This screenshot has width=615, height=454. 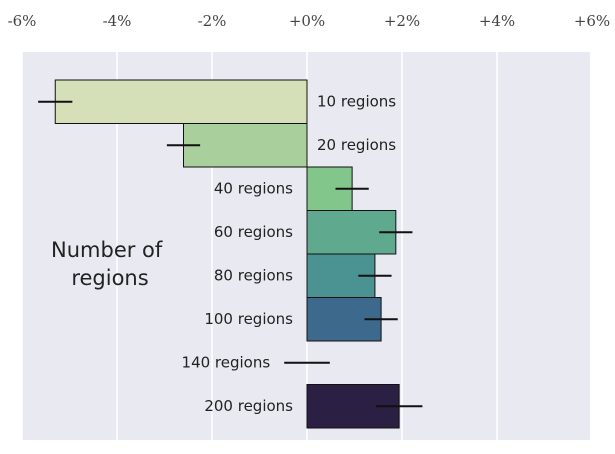 What do you see at coordinates (253, 275) in the screenshot?
I see `category-label: 80 regions` at bounding box center [253, 275].